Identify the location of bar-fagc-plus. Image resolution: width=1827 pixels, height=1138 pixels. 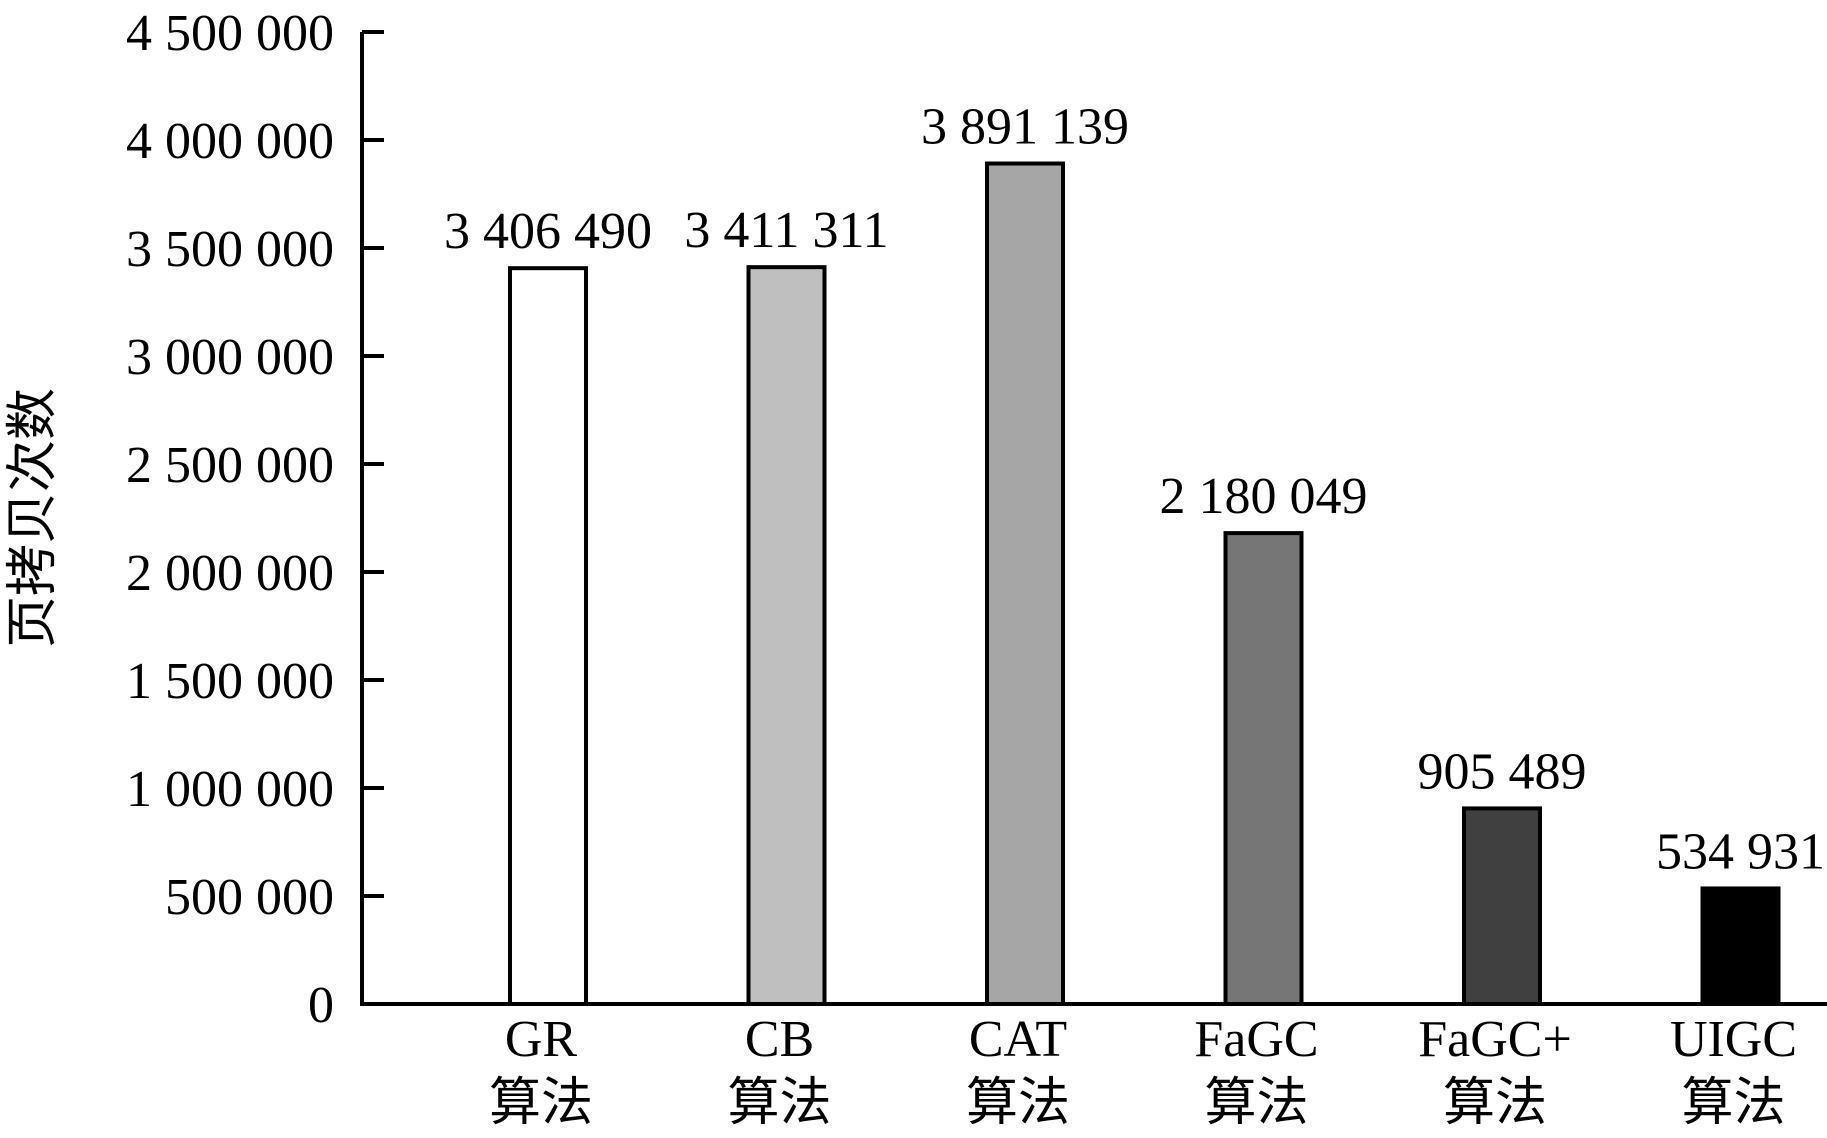
(1502, 906).